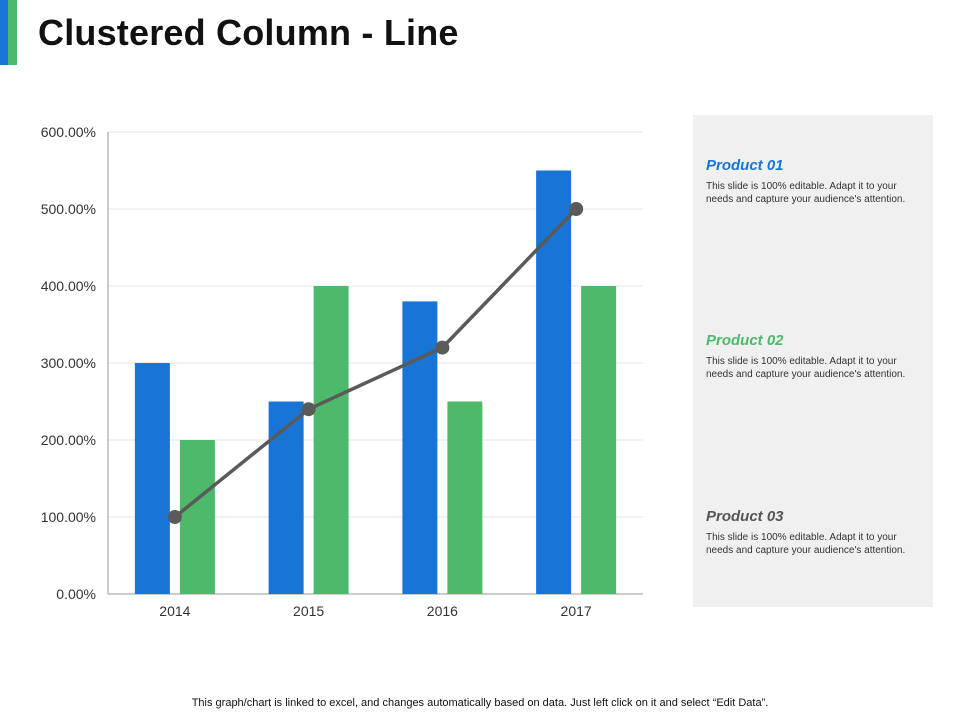 The height and width of the screenshot is (720, 960). Describe the element at coordinates (68, 286) in the screenshot. I see `y-tick-label: 400.00%` at that location.